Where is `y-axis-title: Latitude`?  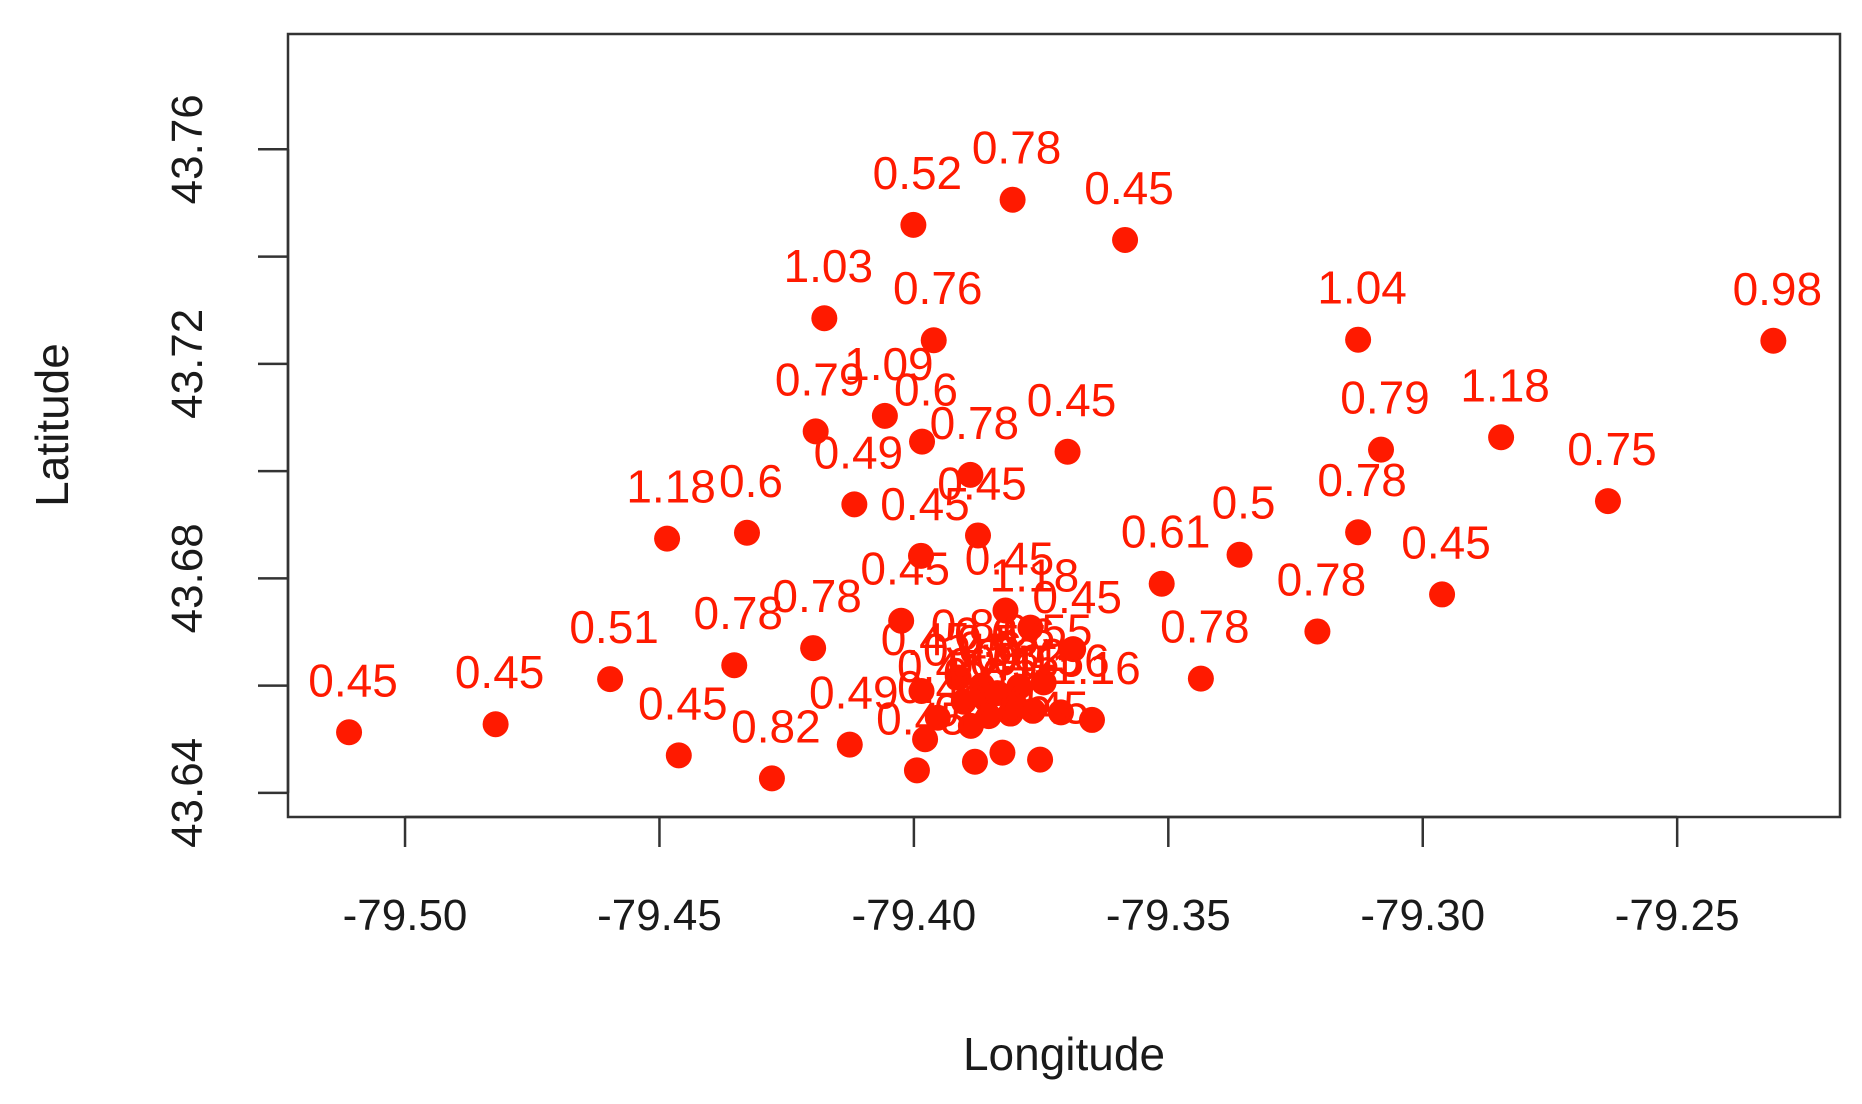 y-axis-title: Latitude is located at coordinates (52, 425).